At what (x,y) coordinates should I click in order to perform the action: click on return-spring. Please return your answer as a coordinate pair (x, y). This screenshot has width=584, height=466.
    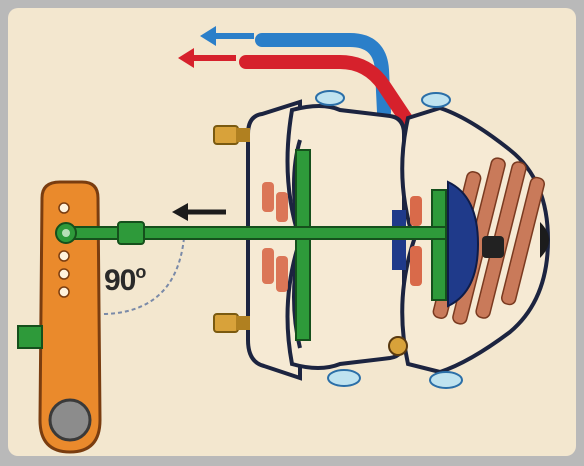
    Looking at the image, I should click on (275, 237).